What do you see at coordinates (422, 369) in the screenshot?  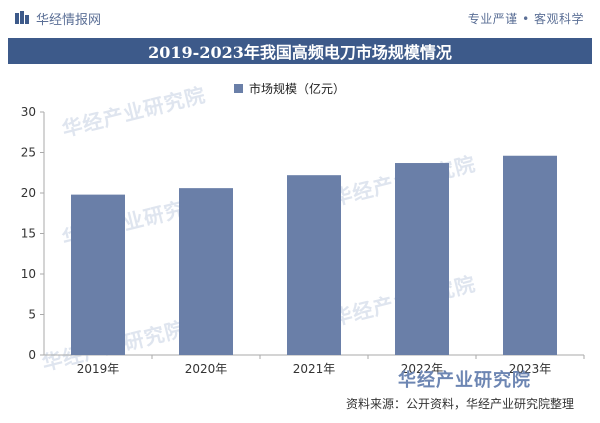 I see `x-tick-label: 2022年` at bounding box center [422, 369].